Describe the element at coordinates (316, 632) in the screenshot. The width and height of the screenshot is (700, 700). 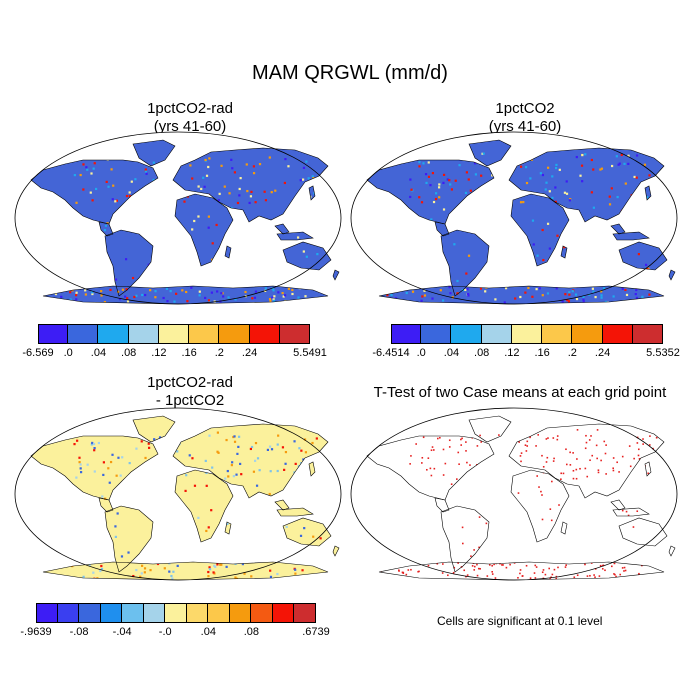
I see `colorbar-tick-label: .6739` at that location.